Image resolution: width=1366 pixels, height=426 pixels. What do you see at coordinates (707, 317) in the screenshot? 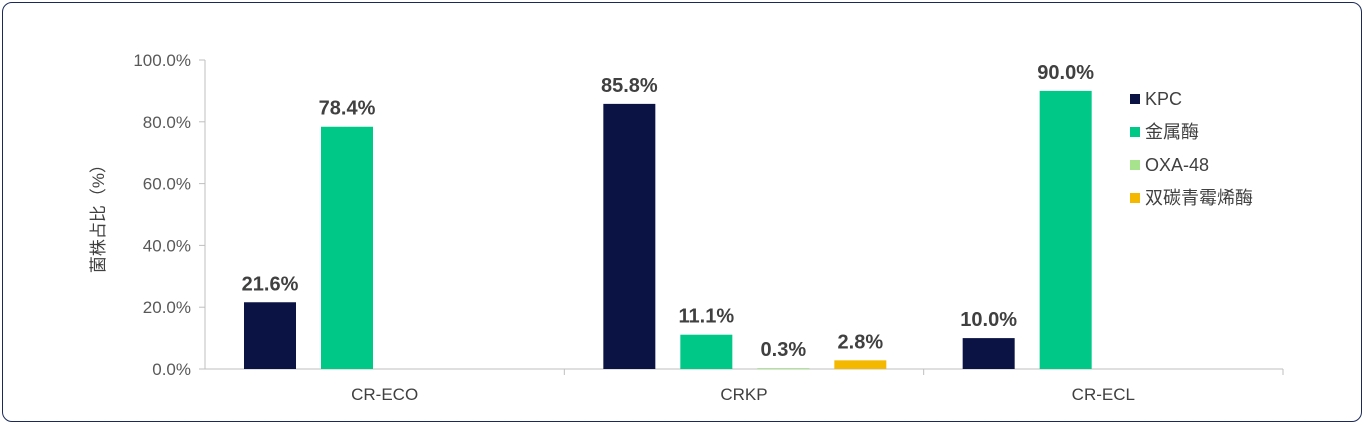
I see `data-label: 11.1%` at bounding box center [707, 317].